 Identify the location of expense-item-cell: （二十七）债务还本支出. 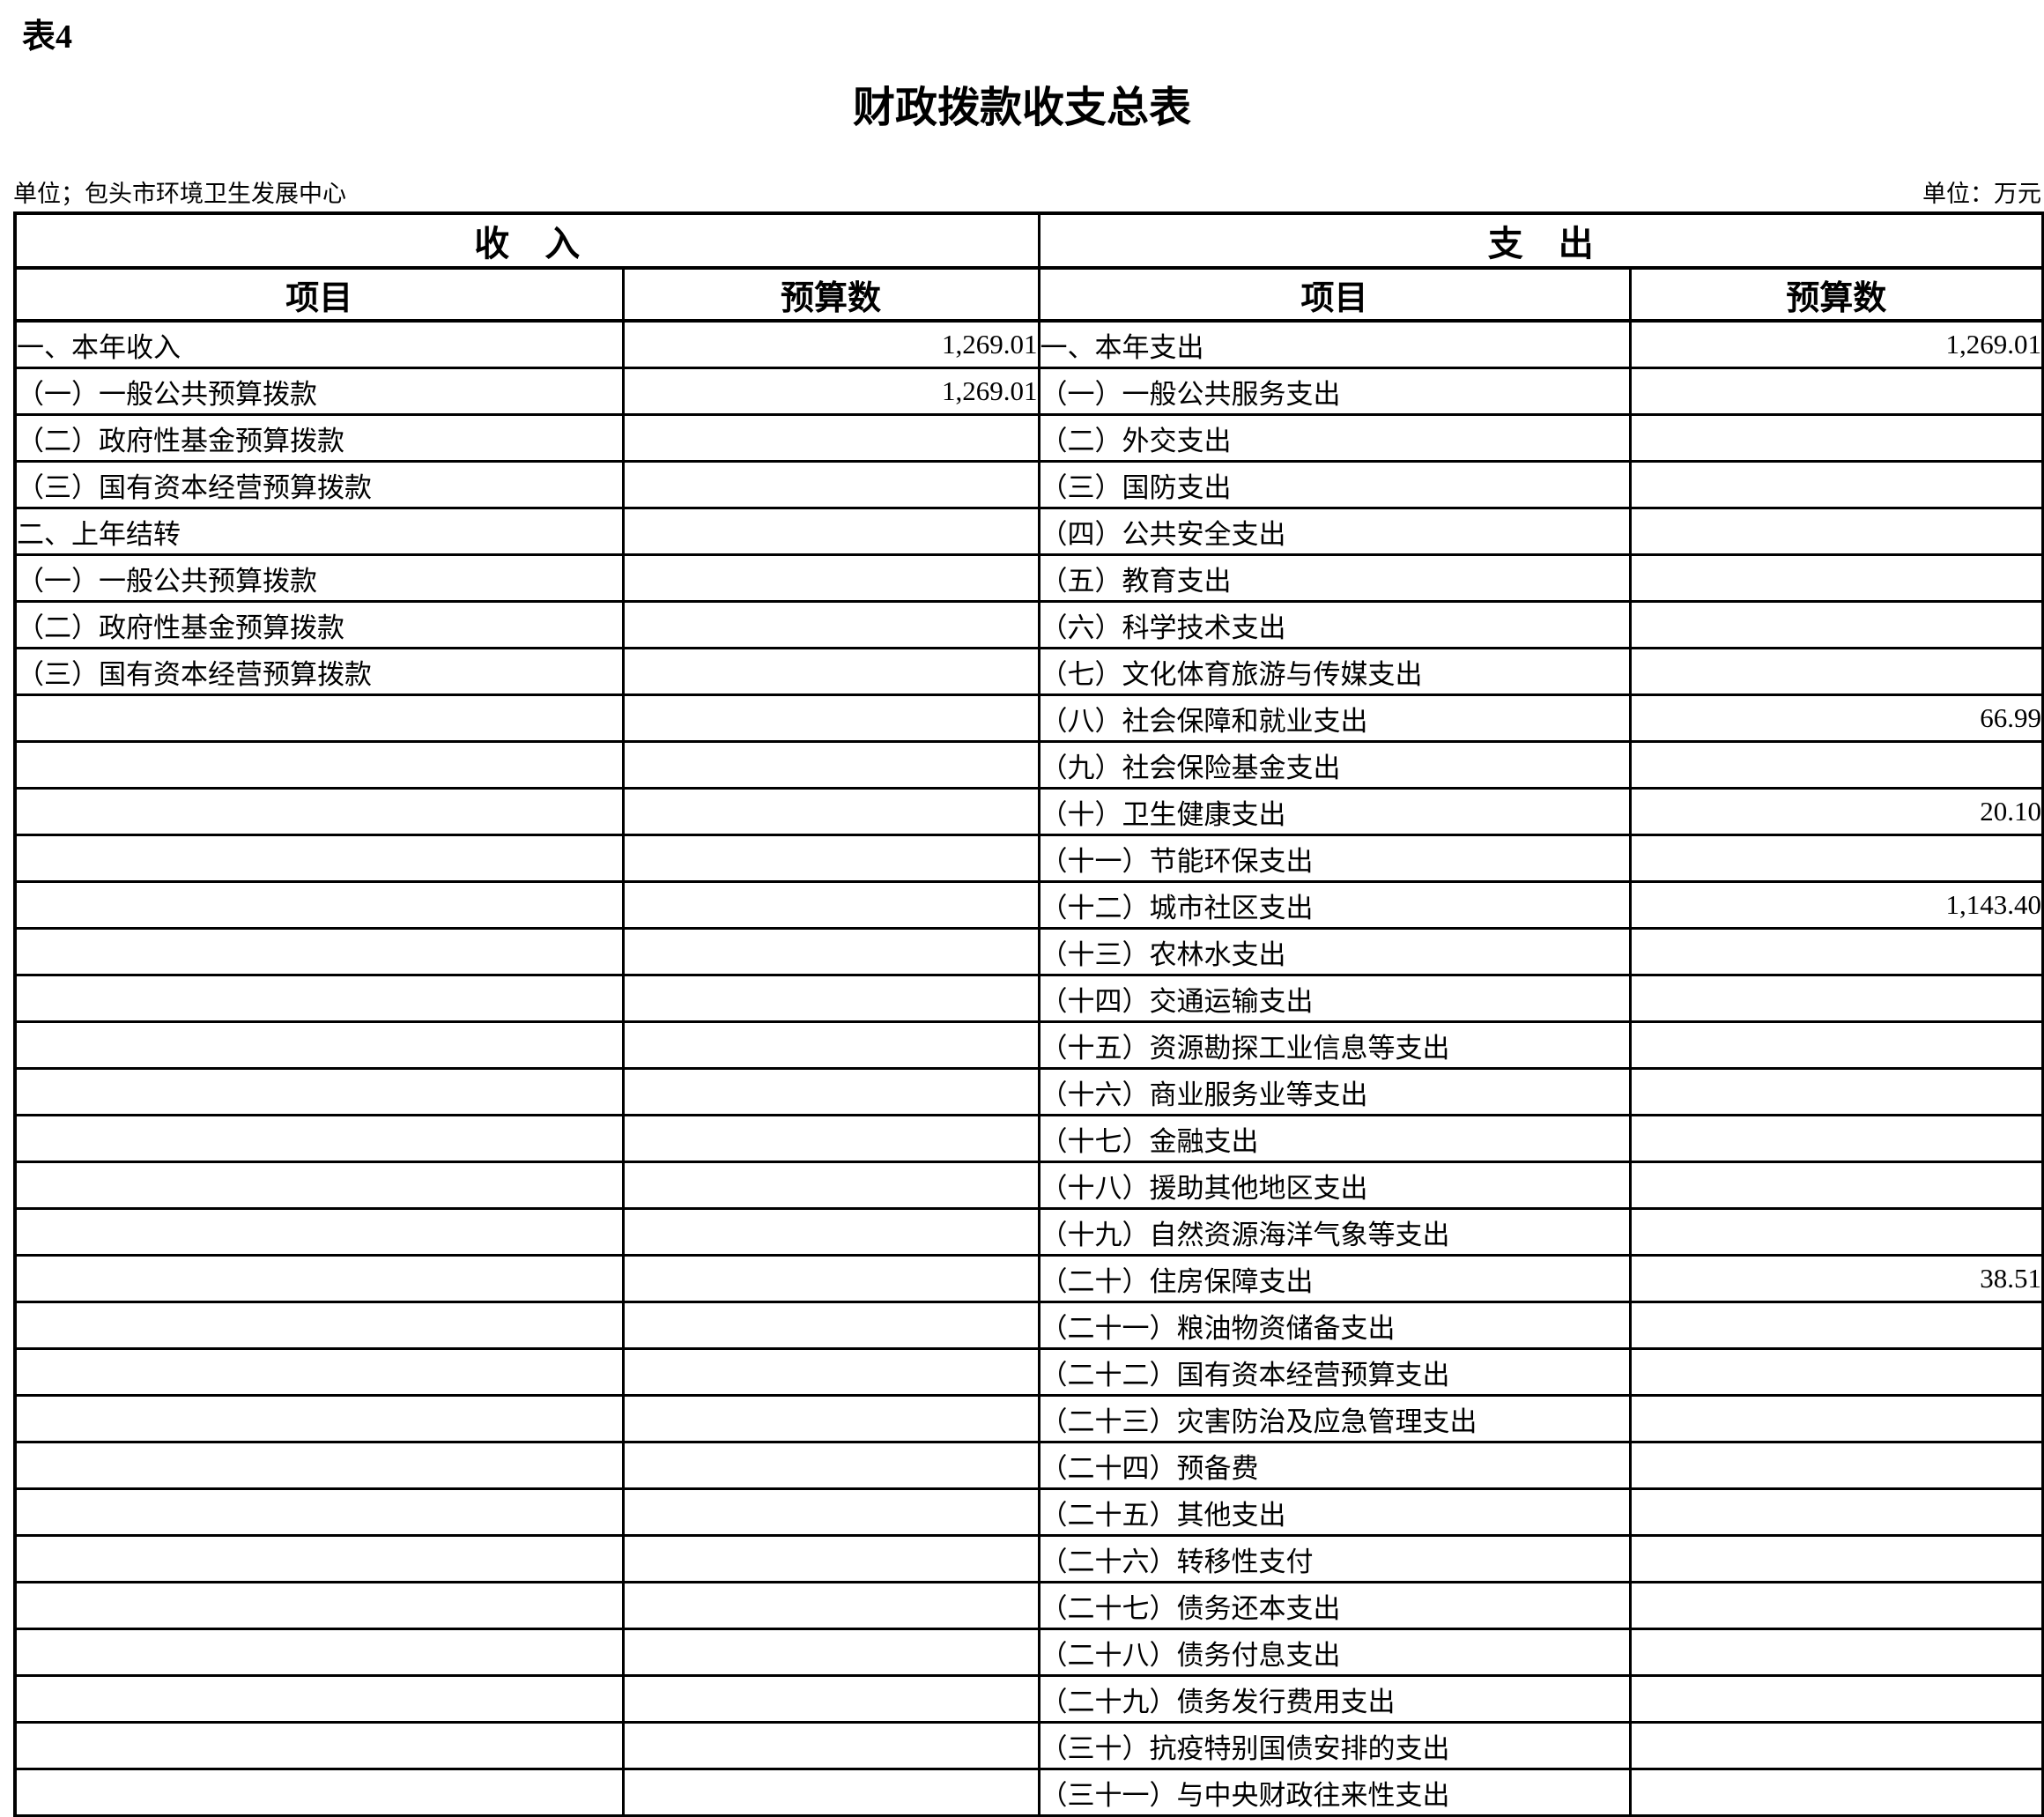
(1334, 1605).